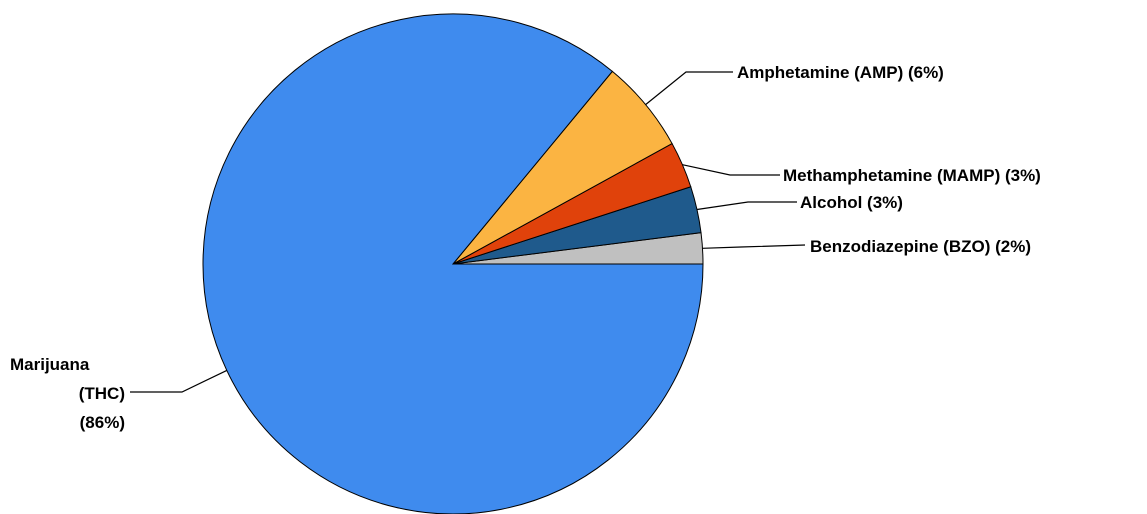 The image size is (1147, 514). Describe the element at coordinates (731, 170) in the screenshot. I see `leader-line-methamphetamine` at that location.